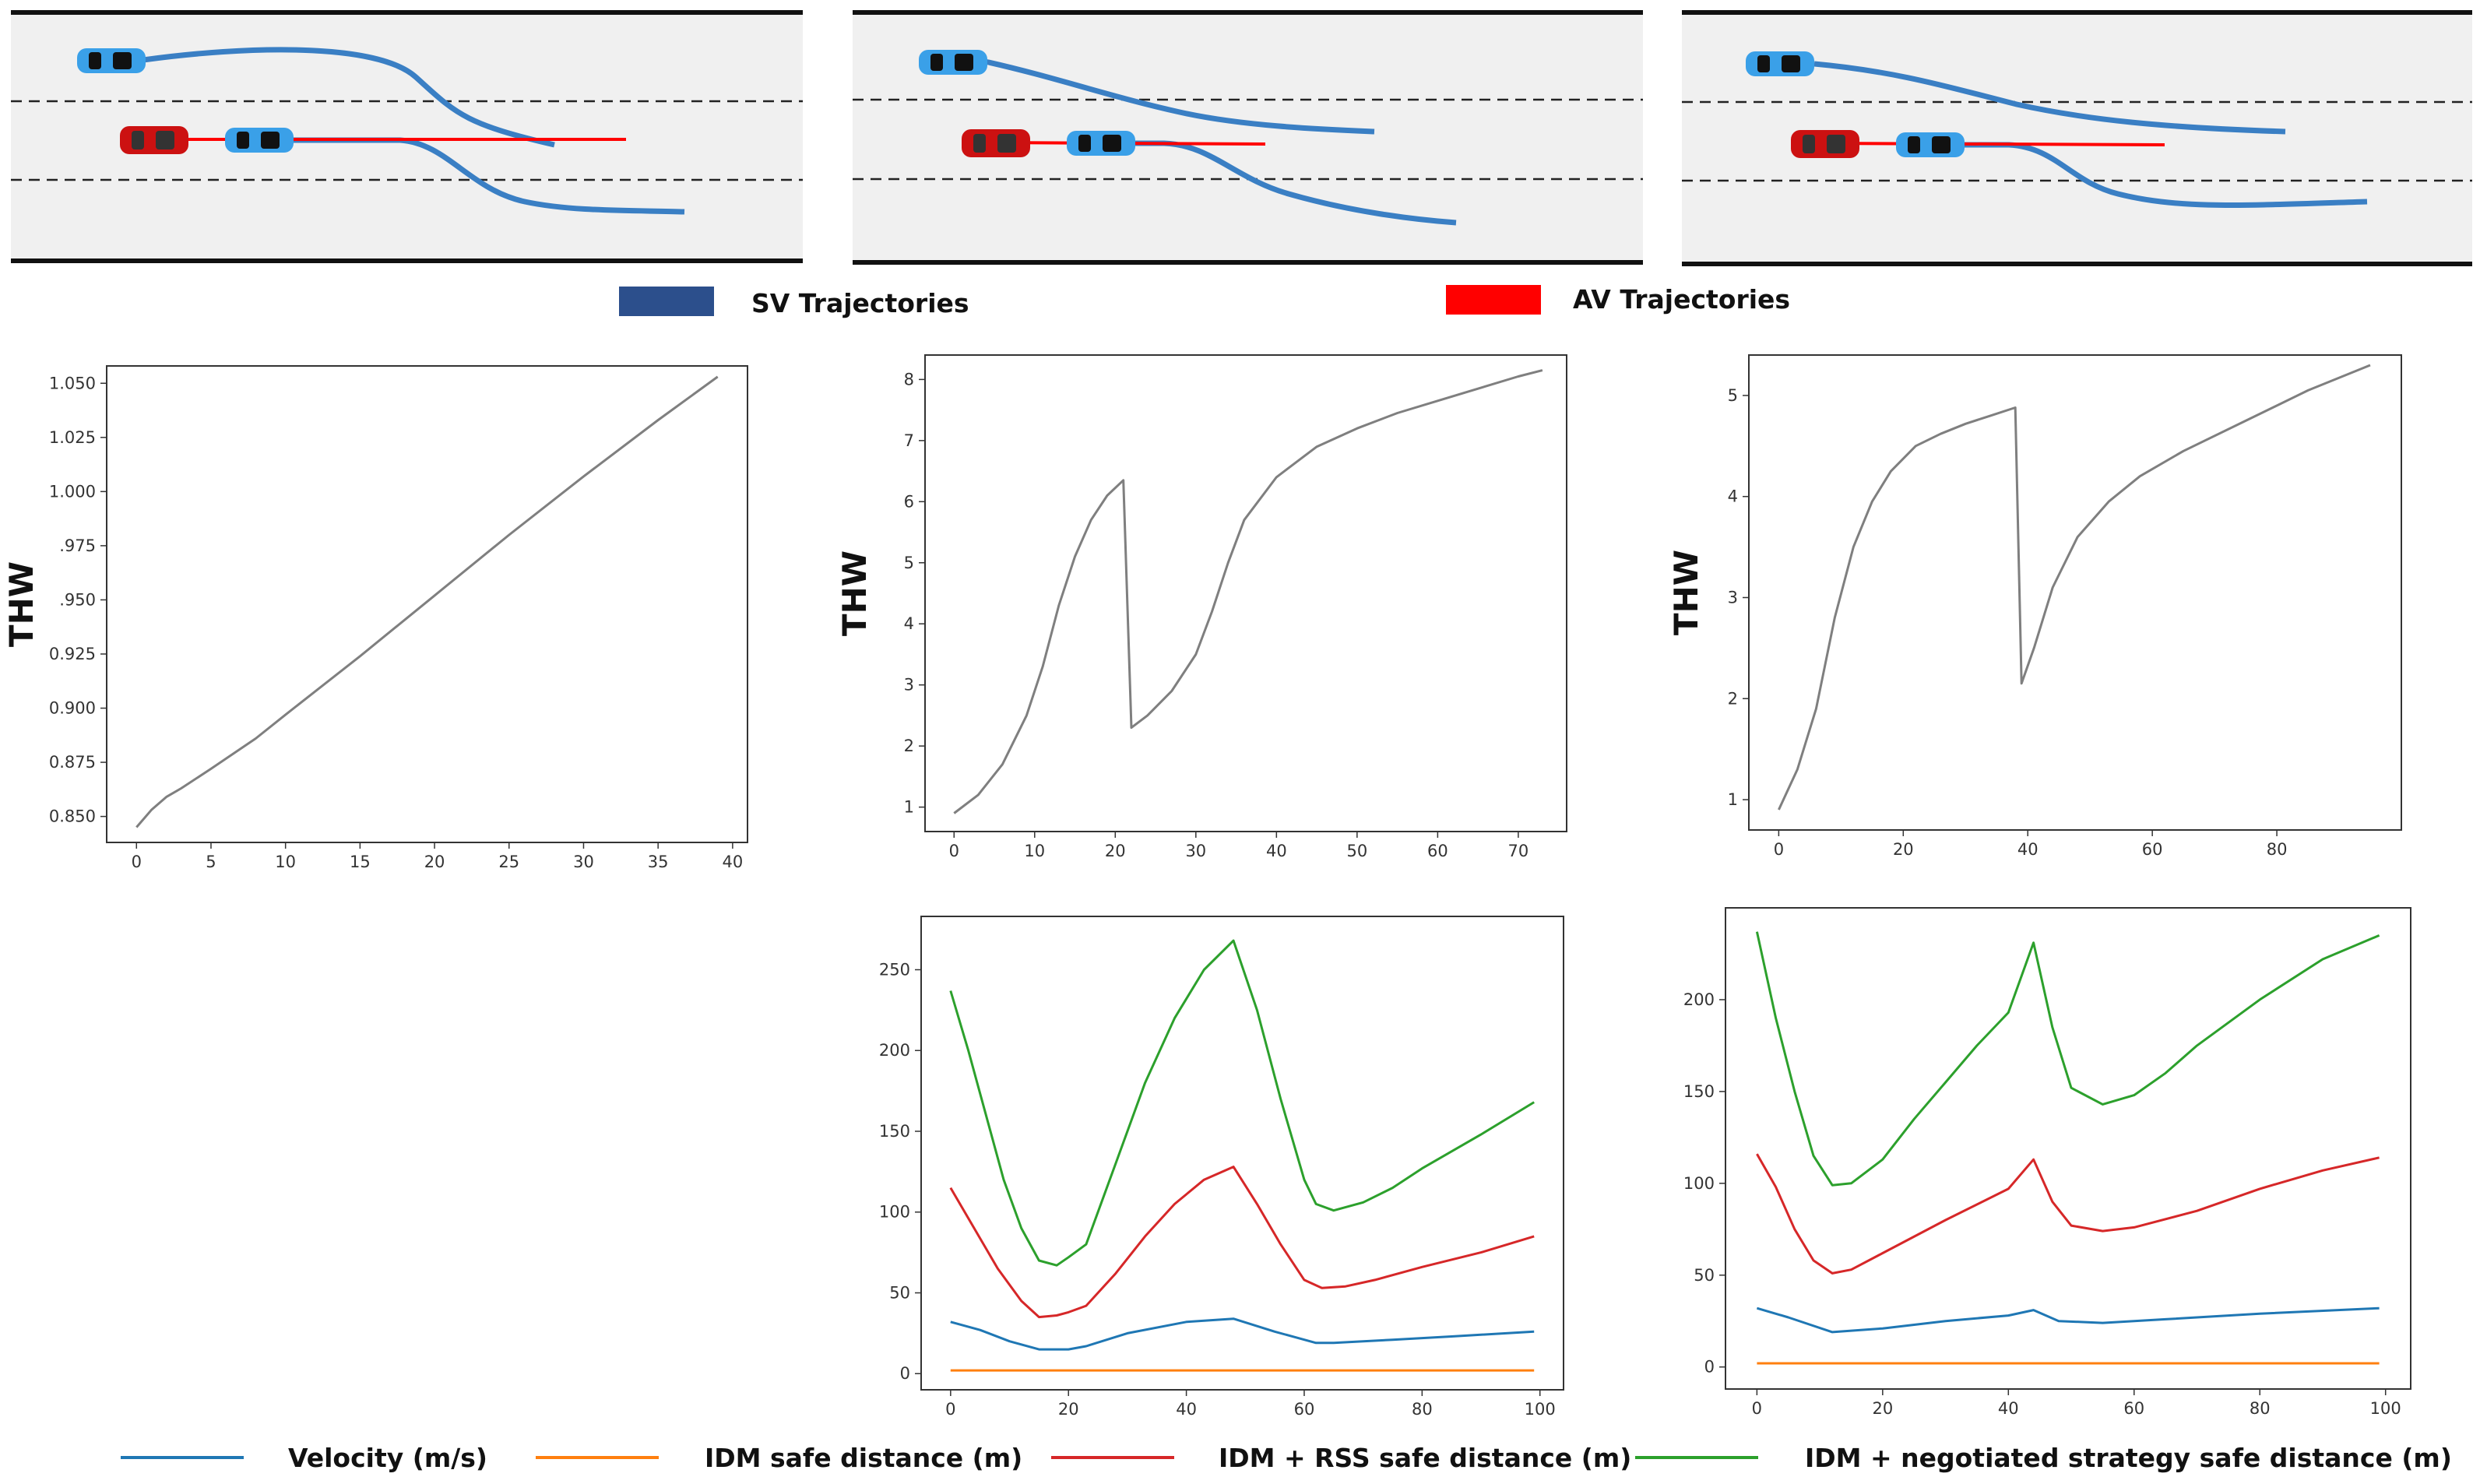 This screenshot has height=1484, width=2480. I want to click on av-legend-label: AV Trajectories, so click(1681, 299).